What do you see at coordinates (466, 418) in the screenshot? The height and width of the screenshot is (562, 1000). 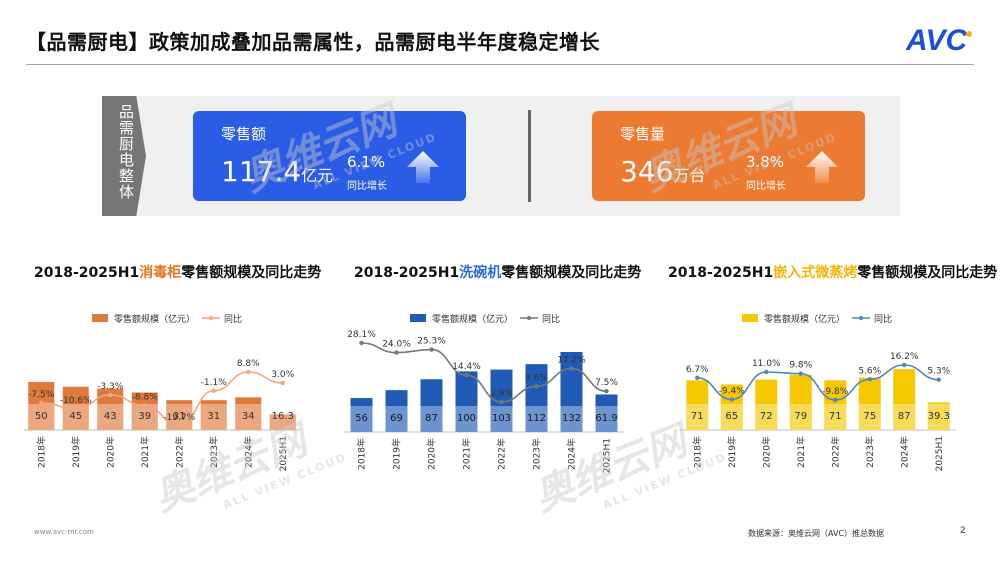 I see `bar-value-label: 100` at bounding box center [466, 418].